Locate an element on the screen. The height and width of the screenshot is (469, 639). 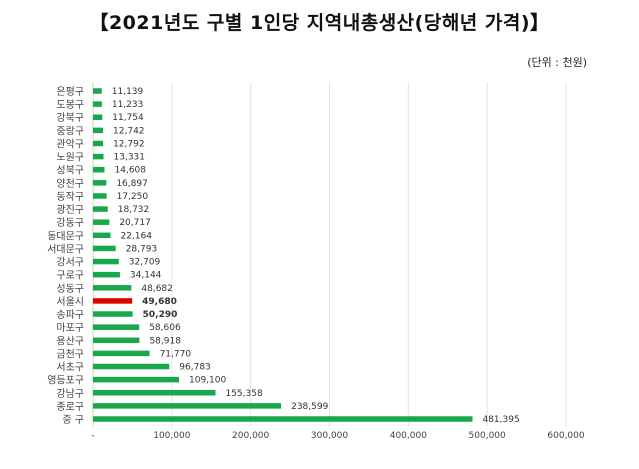
value-label: 34,144 is located at coordinates (146, 276).